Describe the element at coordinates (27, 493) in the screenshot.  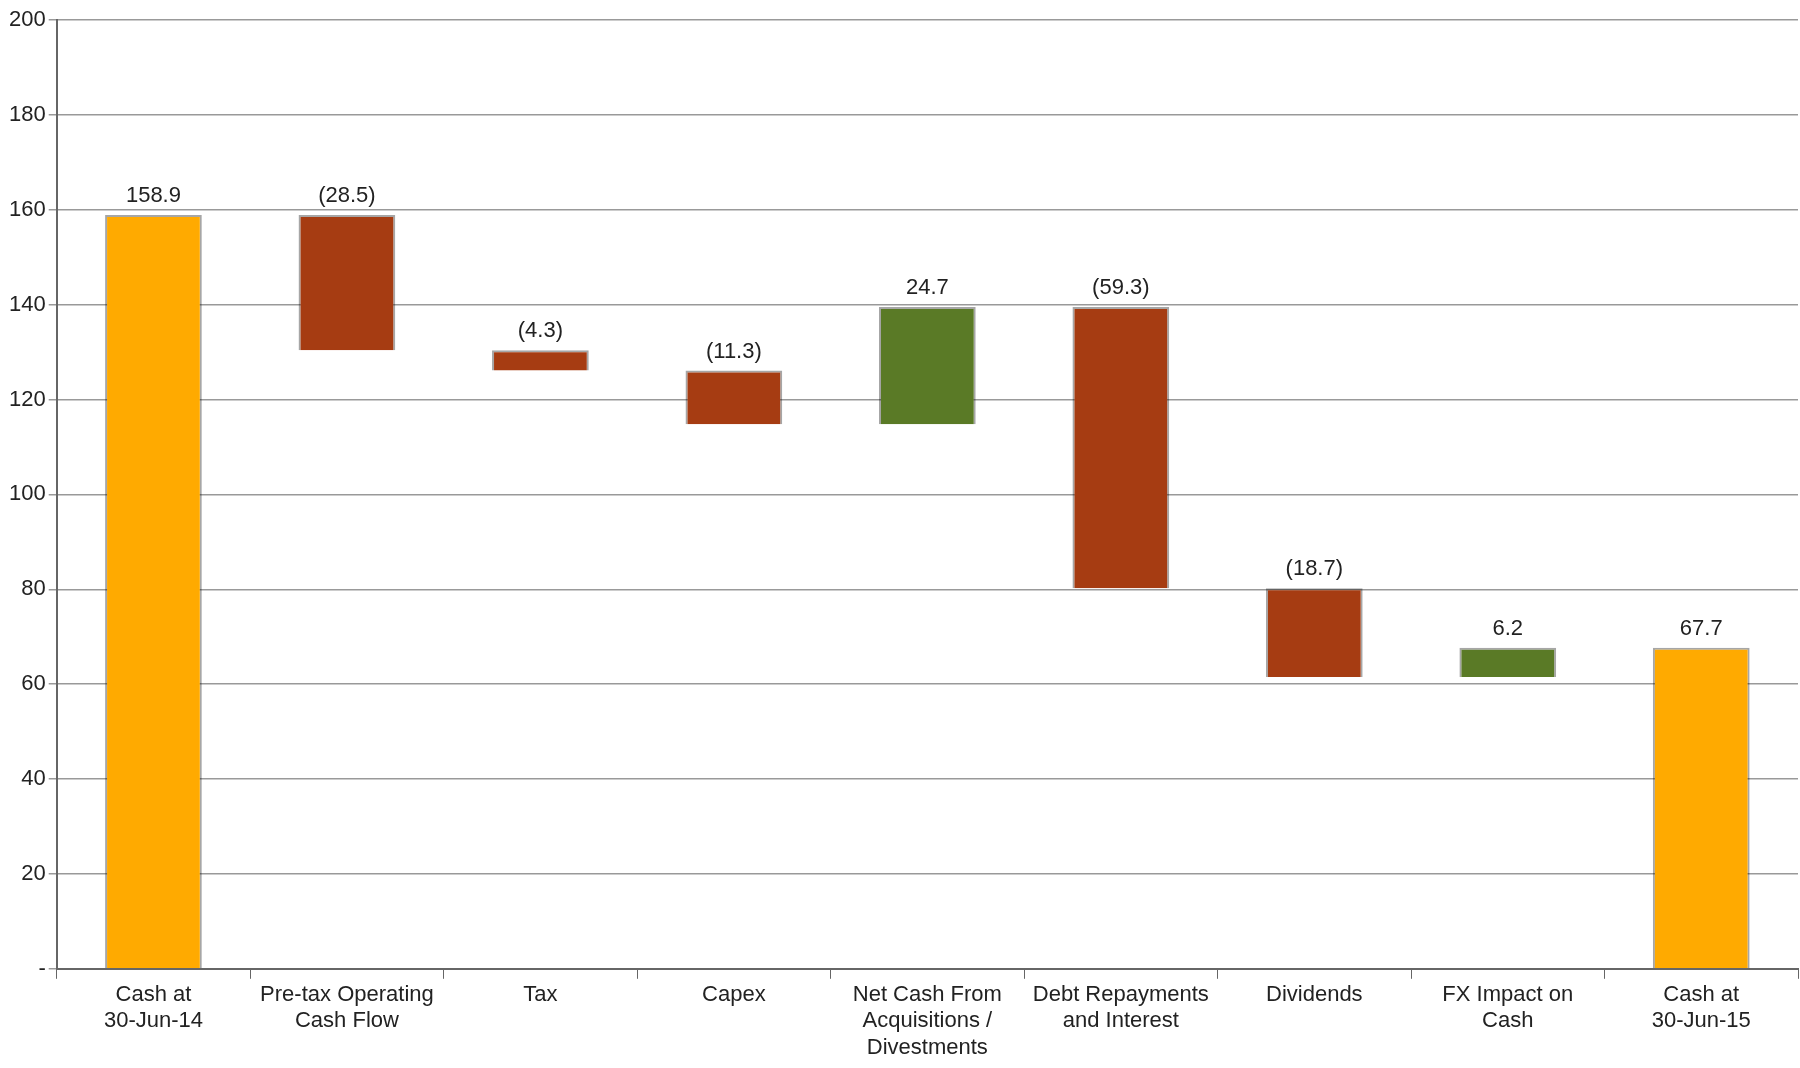
I see `y-tick-label: 100` at that location.